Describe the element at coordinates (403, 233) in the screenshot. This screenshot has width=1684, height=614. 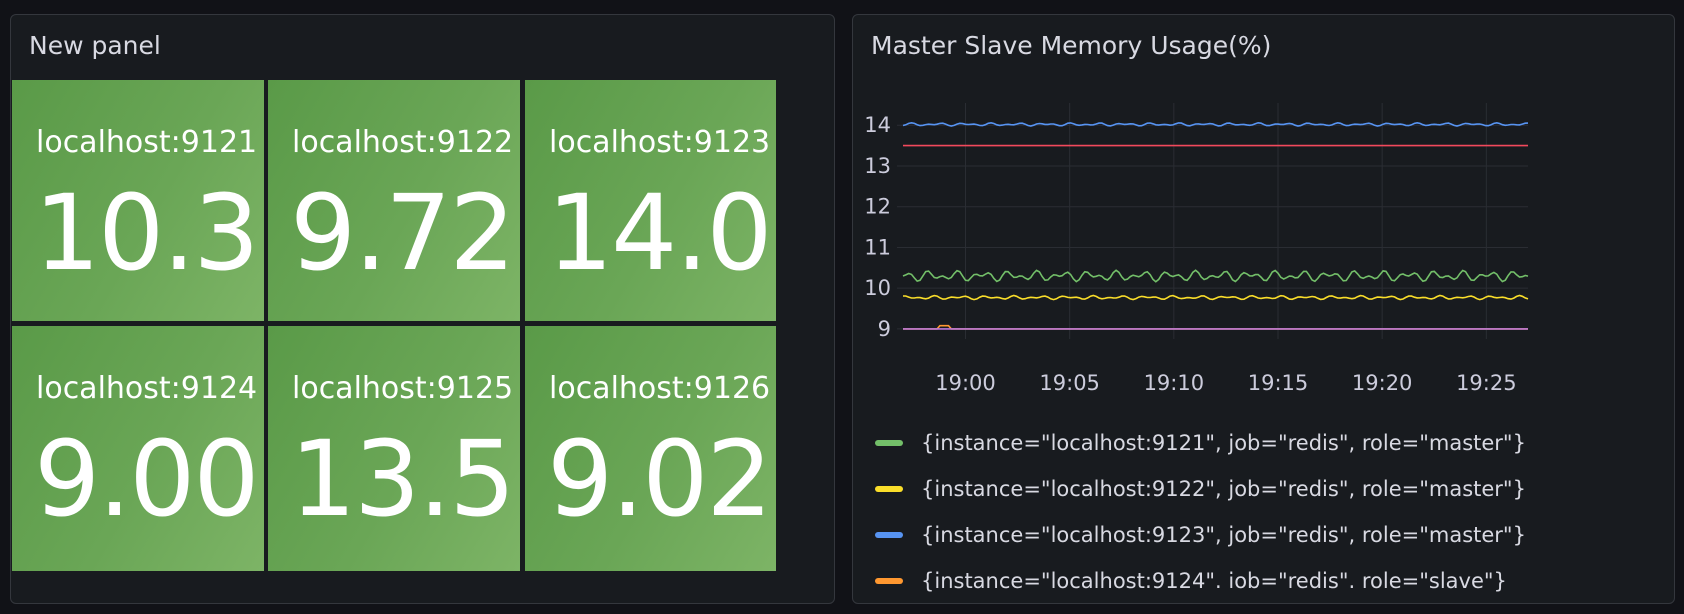
I see `stat-value: 9.72` at that location.